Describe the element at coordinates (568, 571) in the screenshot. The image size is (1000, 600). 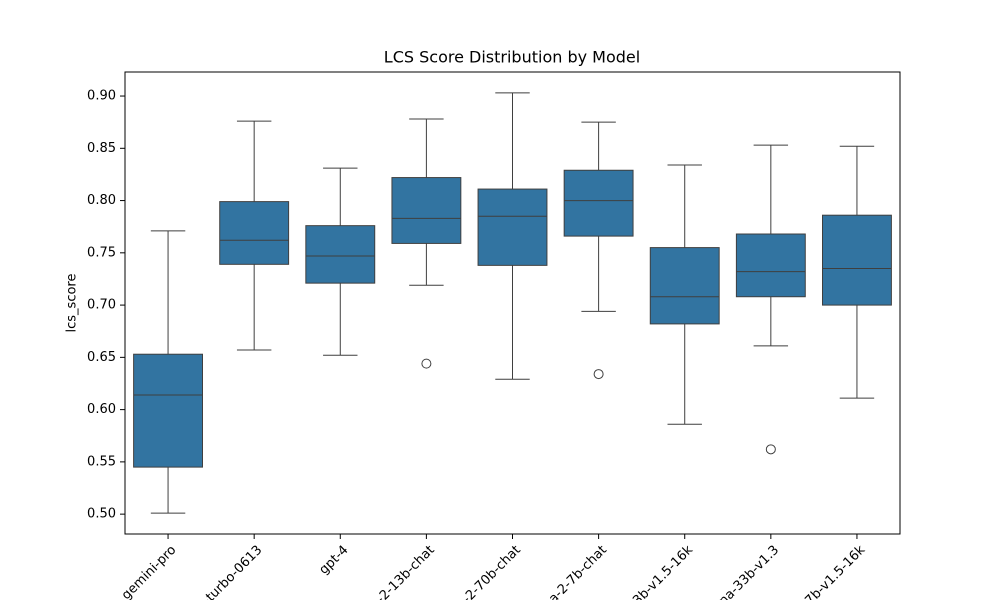
I see `x-tick-label: llama-2-7b-chat` at that location.